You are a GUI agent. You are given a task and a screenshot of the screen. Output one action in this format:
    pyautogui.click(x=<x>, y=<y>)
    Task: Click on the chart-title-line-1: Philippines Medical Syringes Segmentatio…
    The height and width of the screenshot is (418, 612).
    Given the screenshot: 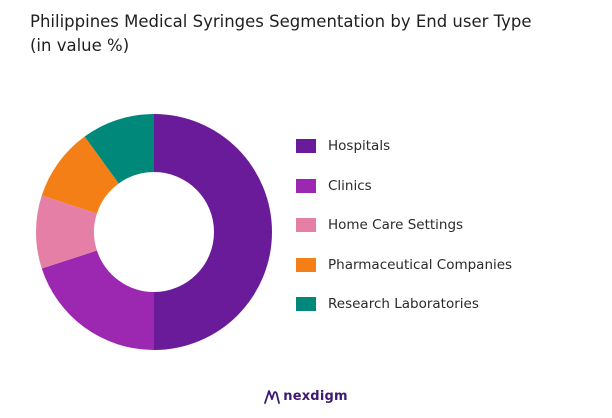 What is the action you would take?
    pyautogui.click(x=281, y=21)
    